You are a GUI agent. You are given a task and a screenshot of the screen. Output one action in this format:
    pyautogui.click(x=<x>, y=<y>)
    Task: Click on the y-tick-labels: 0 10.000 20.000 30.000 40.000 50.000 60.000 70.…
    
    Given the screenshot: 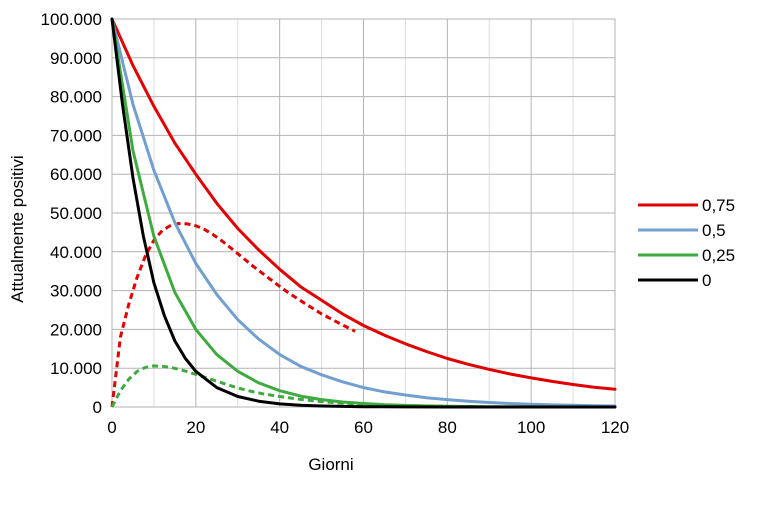 What is the action you would take?
    pyautogui.click(x=71, y=213)
    